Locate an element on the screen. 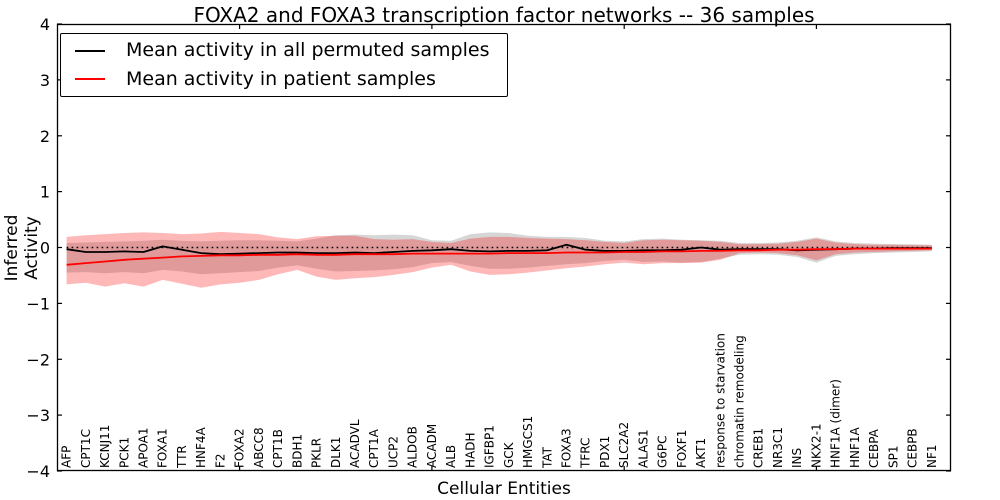 The width and height of the screenshot is (1000, 500). x-category-label: HMGCS1 is located at coordinates (528, 442).